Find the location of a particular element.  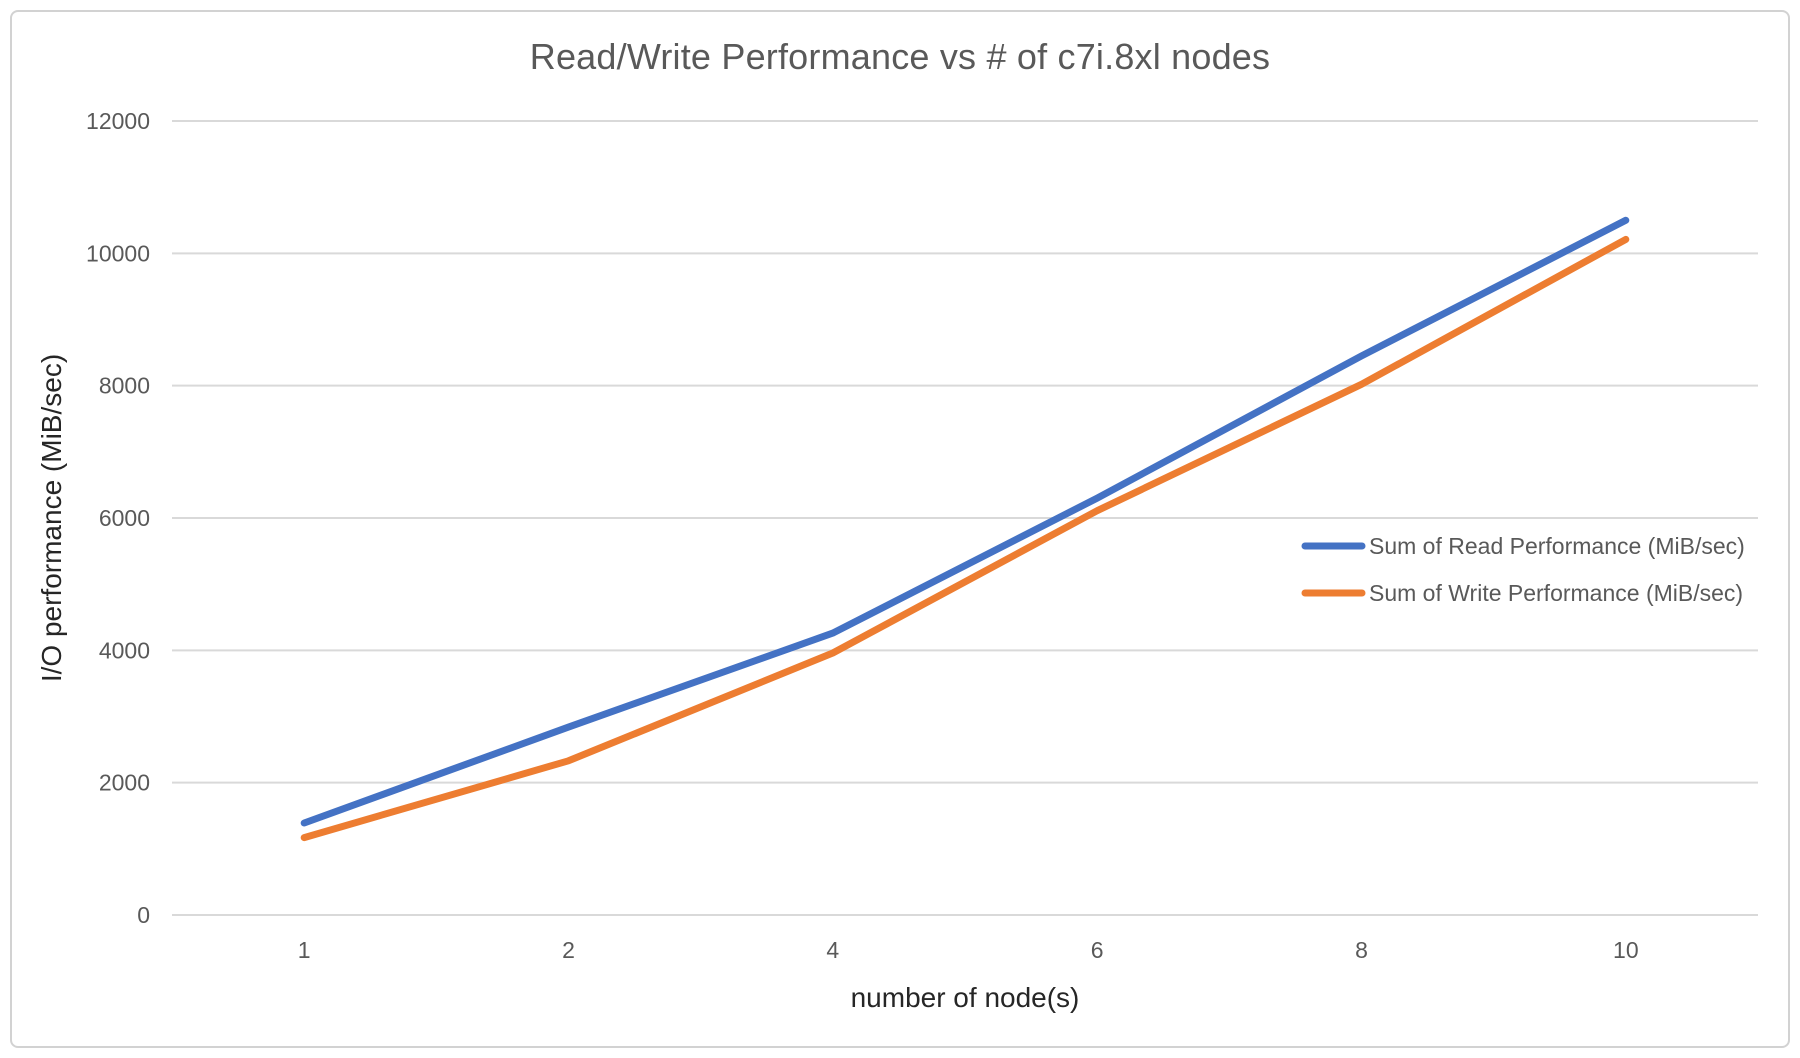

y-tick-label-12000: 12000 is located at coordinates (118, 121).